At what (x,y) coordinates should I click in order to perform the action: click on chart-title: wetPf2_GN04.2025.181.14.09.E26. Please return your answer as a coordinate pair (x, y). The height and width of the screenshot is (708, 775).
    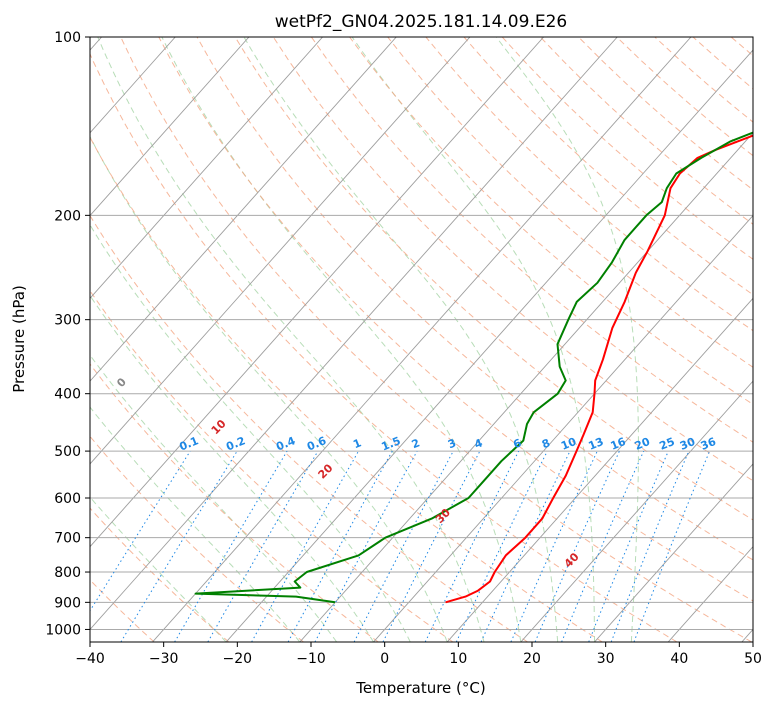
    Looking at the image, I should click on (421, 22).